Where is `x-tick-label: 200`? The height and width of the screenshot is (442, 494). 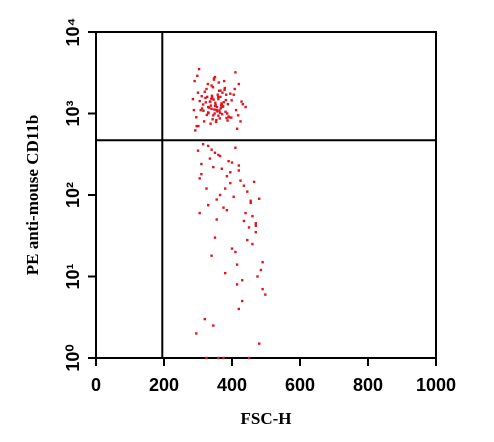 x-tick-label: 200 is located at coordinates (164, 385).